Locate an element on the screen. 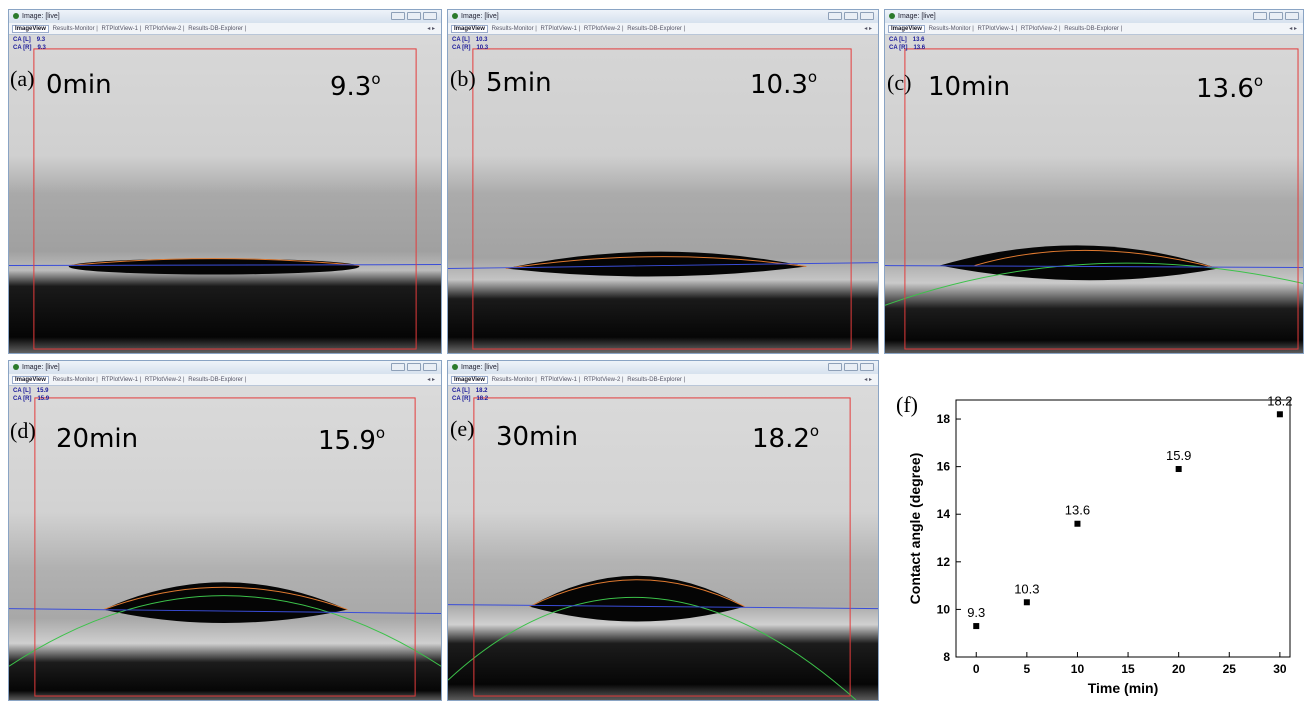 This screenshot has height=706, width=1304. panel-letter-b: (b) is located at coordinates (463, 78).